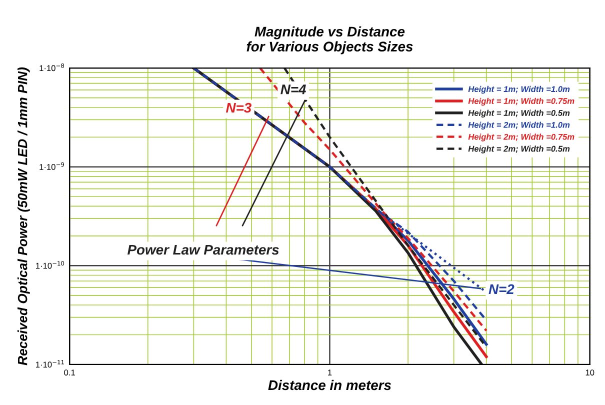 Image resolution: width=605 pixels, height=405 pixels. Describe the element at coordinates (329, 40) in the screenshot. I see `chart-title: Magnitude vs Distance for Various Objects Sizes` at that location.